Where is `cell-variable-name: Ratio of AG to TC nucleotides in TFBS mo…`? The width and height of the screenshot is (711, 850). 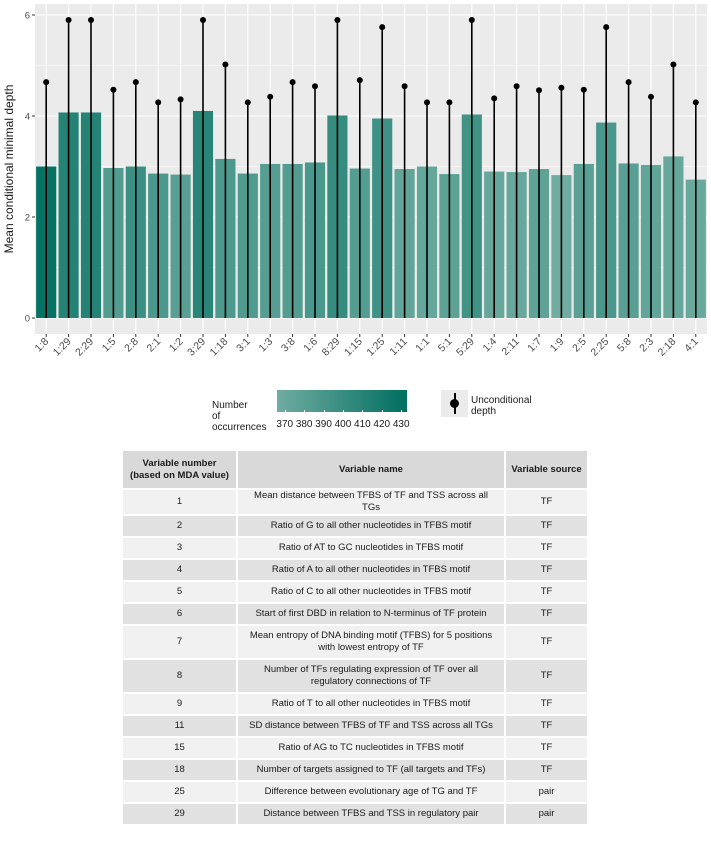 cell-variable-name: Ratio of AG to TC nucleotides in TFBS mo… is located at coordinates (371, 748).